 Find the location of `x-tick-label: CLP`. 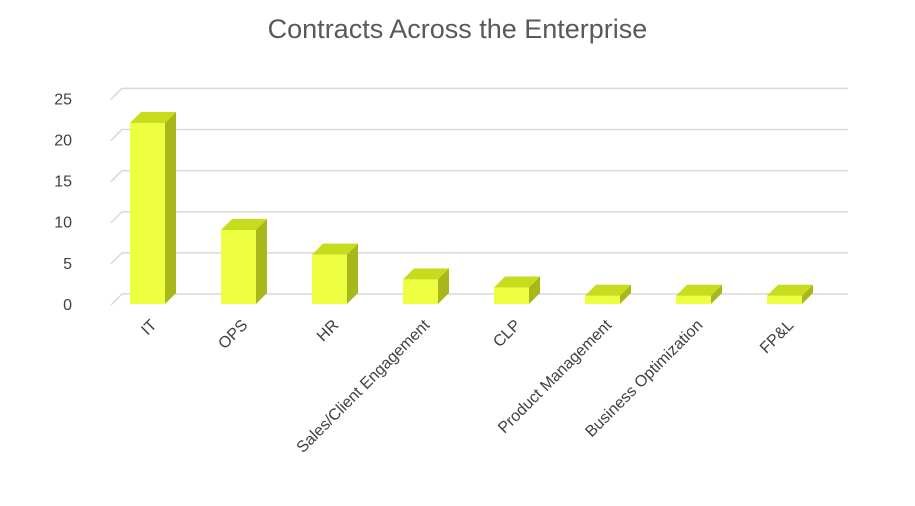

x-tick-label: CLP is located at coordinates (507, 334).